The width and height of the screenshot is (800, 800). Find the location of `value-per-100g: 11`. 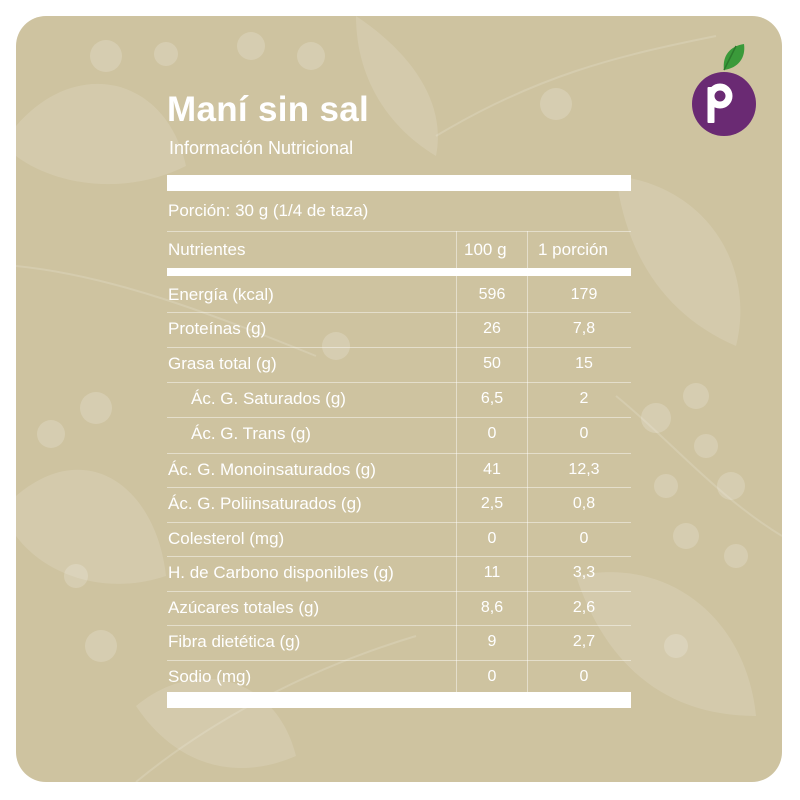

value-per-100g: 11 is located at coordinates (492, 572).